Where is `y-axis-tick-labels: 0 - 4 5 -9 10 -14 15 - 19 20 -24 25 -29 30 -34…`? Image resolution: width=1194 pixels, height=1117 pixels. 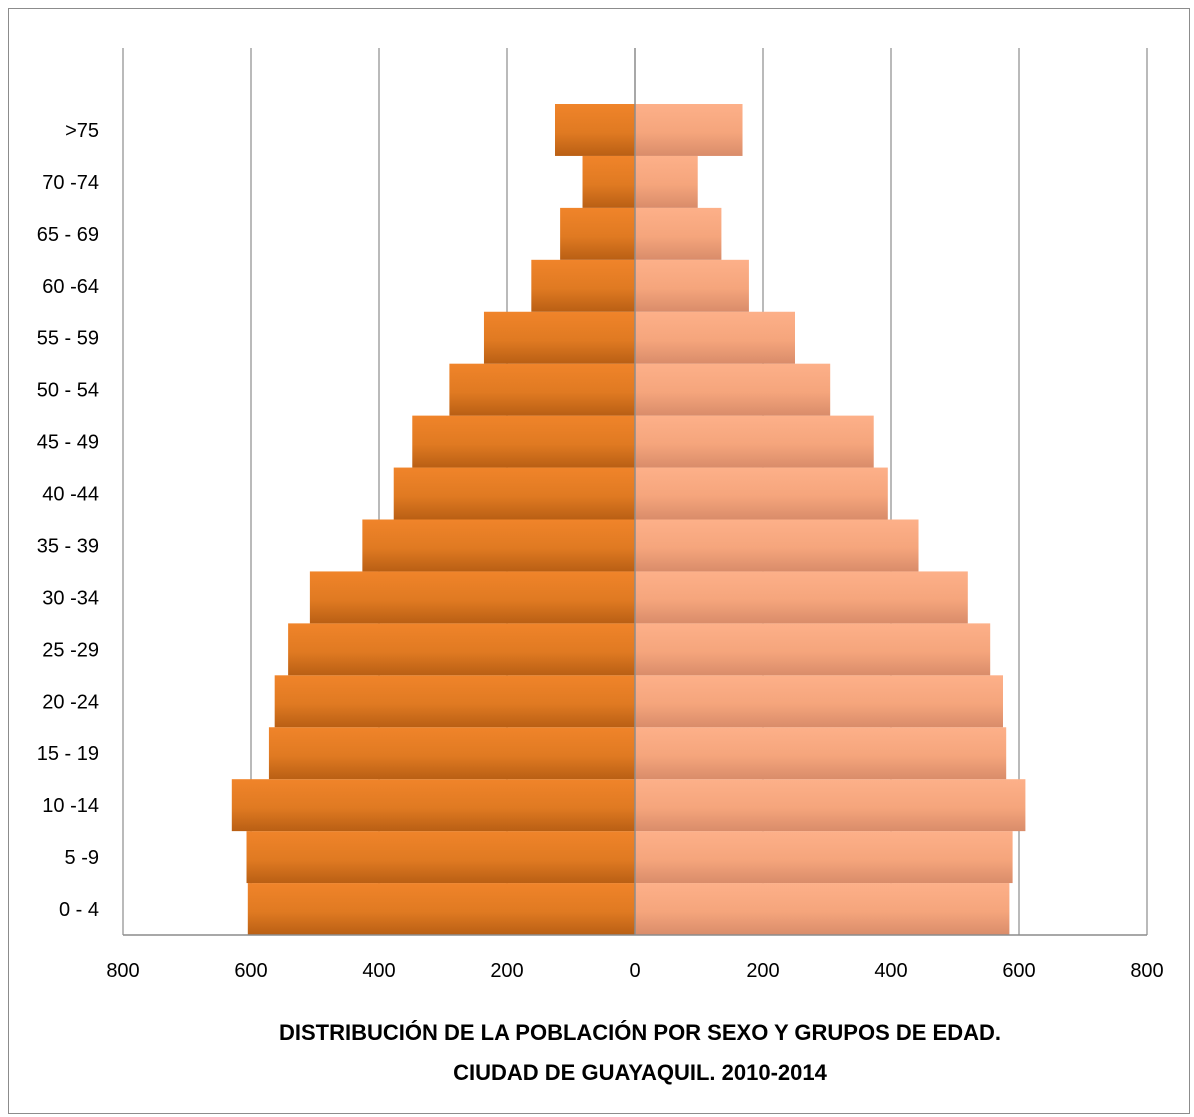 y-axis-tick-labels: 0 - 4 5 -9 10 -14 15 - 19 20 -24 25 -29 30 -34… is located at coordinates (68, 520).